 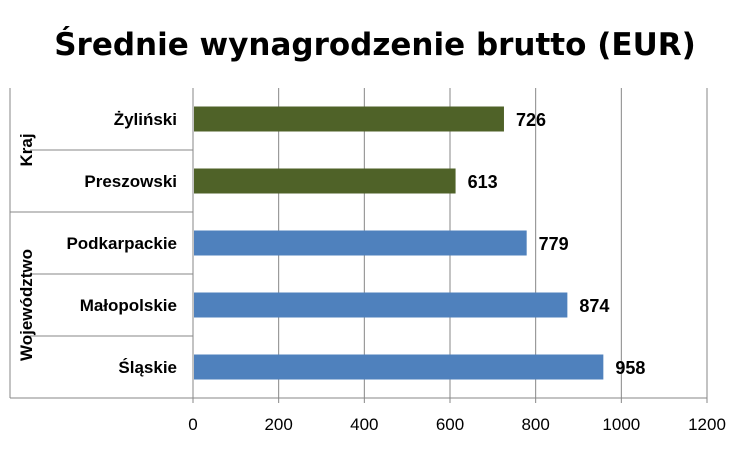 I want to click on category-label: Małopolskie, so click(x=128, y=305).